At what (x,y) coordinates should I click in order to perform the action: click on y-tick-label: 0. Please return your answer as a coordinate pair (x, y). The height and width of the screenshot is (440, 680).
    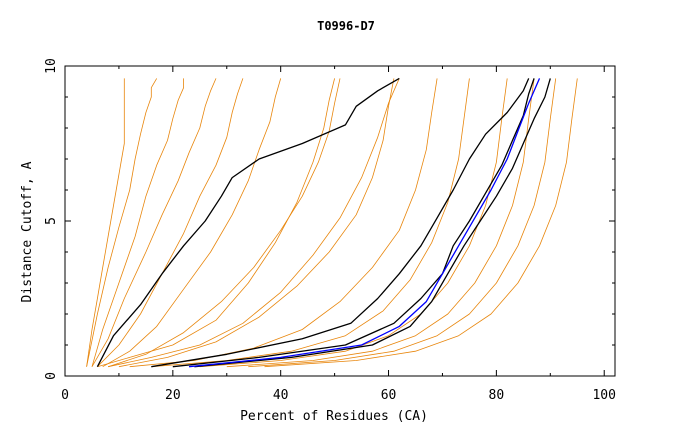
    Looking at the image, I should click on (51, 376).